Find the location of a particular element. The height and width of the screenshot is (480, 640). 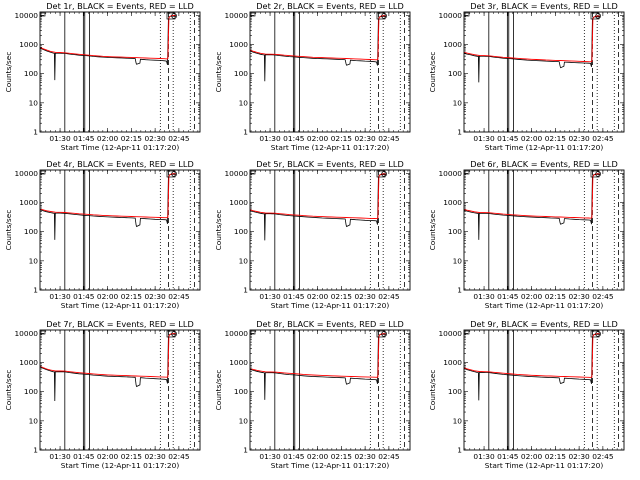

panel-title: Det 3r, BLACK = Events, RED = LLD is located at coordinates (544, 6).